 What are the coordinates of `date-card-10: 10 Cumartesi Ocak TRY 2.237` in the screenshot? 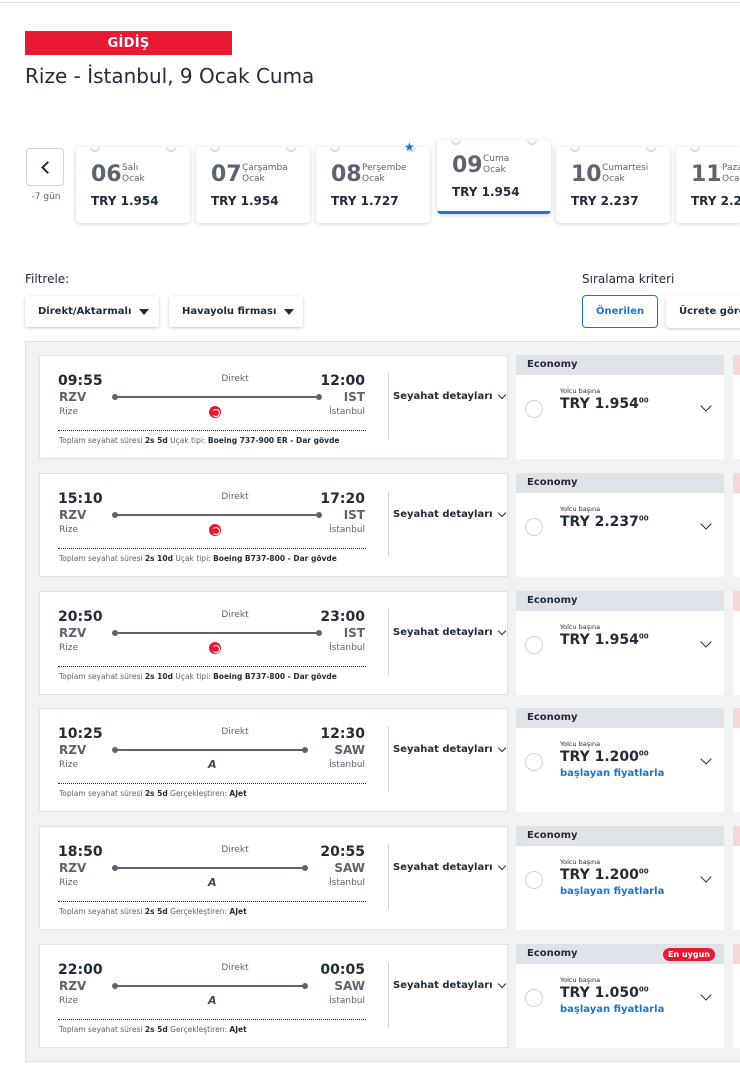 It's located at (613, 185).